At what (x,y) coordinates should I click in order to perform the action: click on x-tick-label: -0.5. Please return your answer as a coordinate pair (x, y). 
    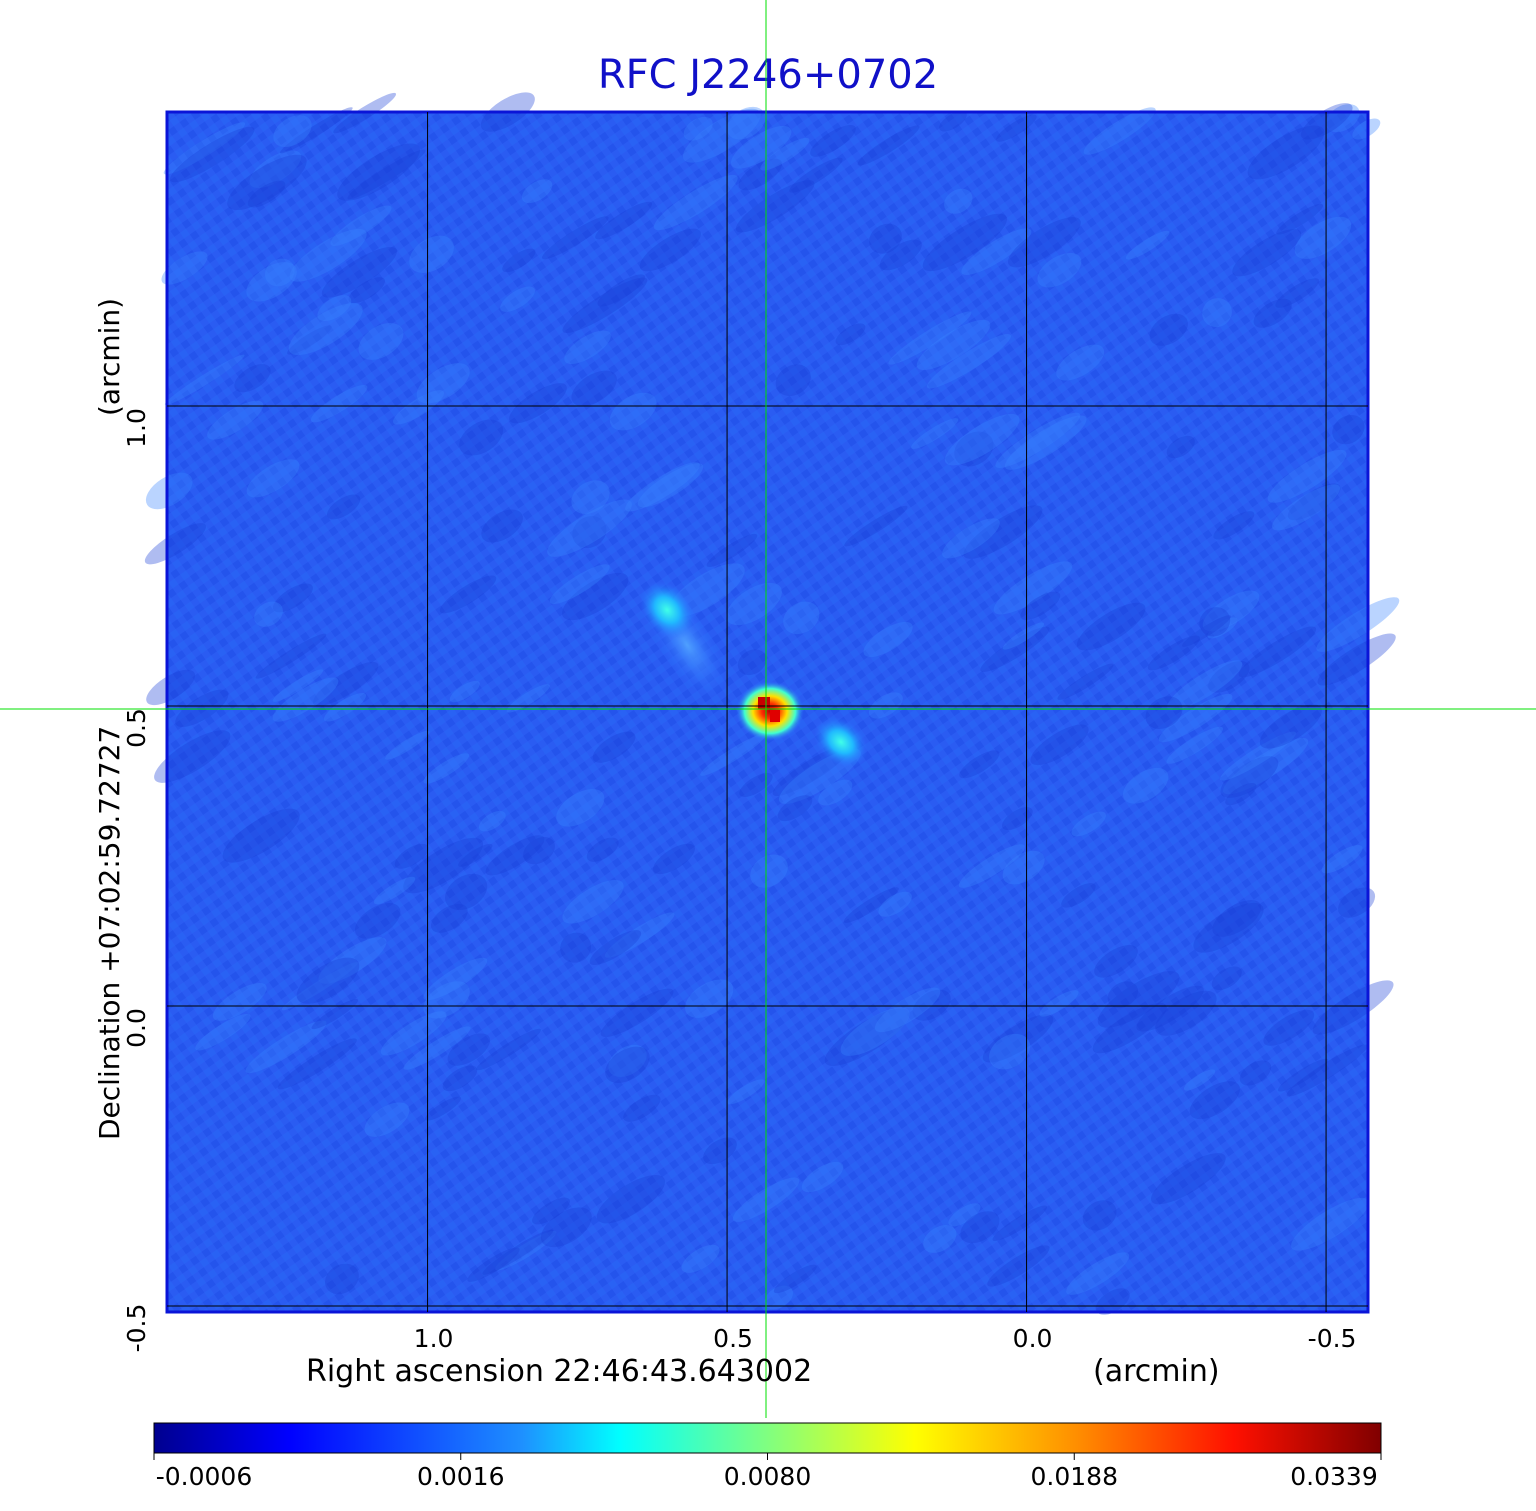
    Looking at the image, I should click on (1332, 1338).